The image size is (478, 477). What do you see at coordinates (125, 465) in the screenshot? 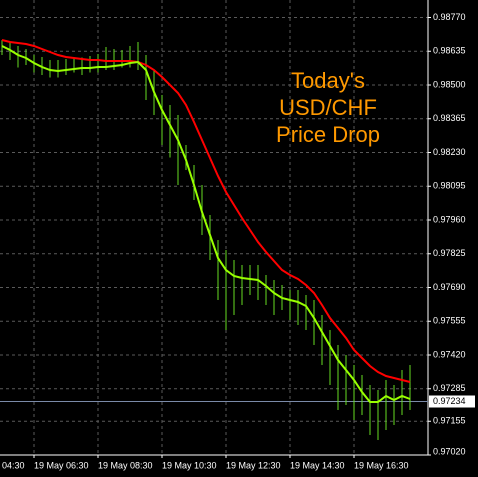
I see `x-tick-label: 19 May 08:30` at bounding box center [125, 465].